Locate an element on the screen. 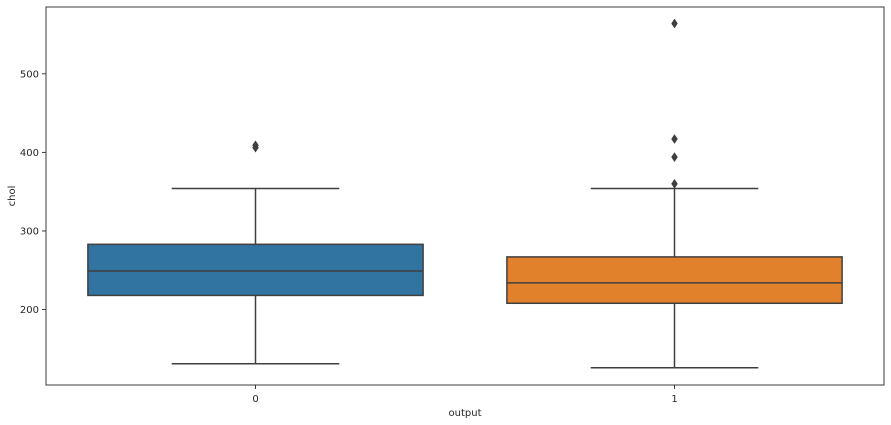 The width and height of the screenshot is (891, 425). x-tick-label: 1 is located at coordinates (674, 399).